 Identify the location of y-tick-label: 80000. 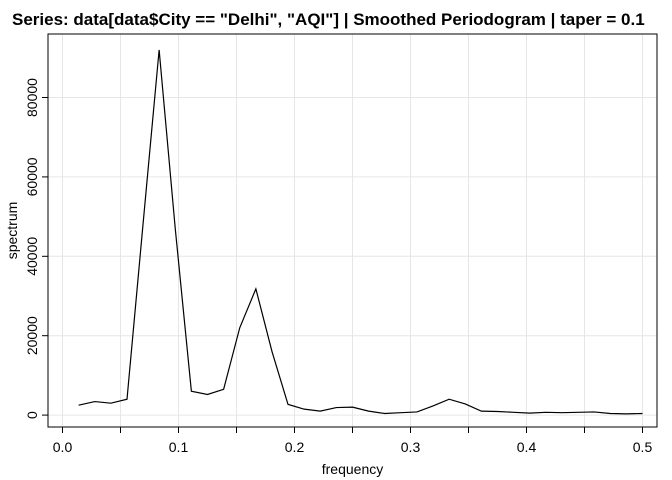
(32, 97).